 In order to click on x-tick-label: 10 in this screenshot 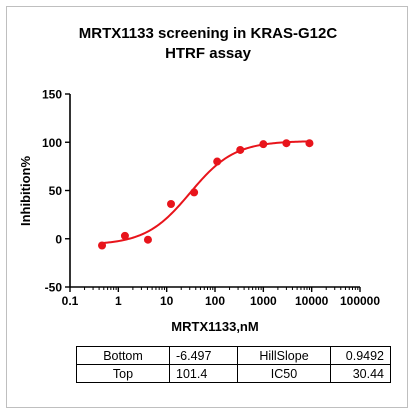, I will do `click(167, 301)`.